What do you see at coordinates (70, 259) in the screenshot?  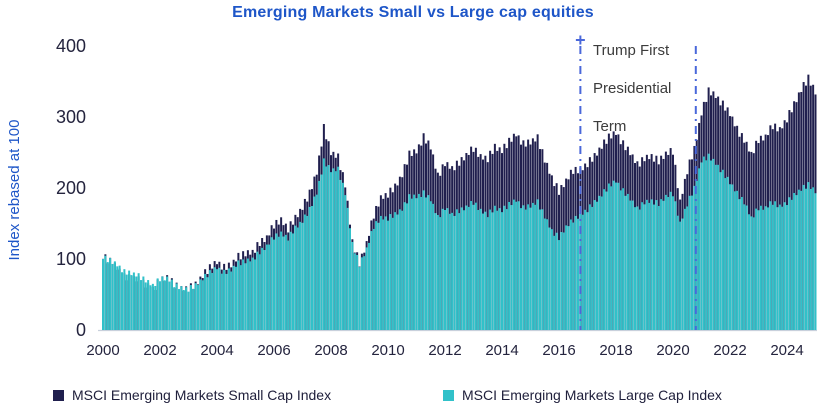 I see `y-tick-100: 100` at bounding box center [70, 259].